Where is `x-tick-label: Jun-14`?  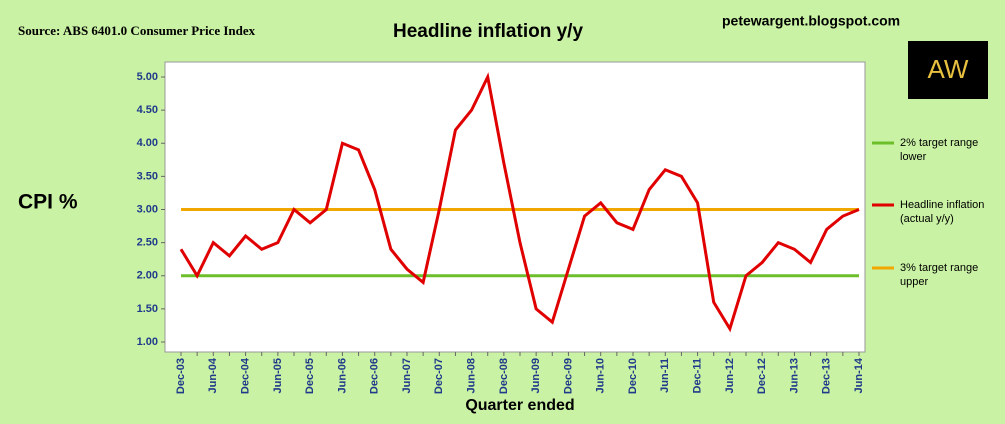 x-tick-label: Jun-14 is located at coordinates (859, 375).